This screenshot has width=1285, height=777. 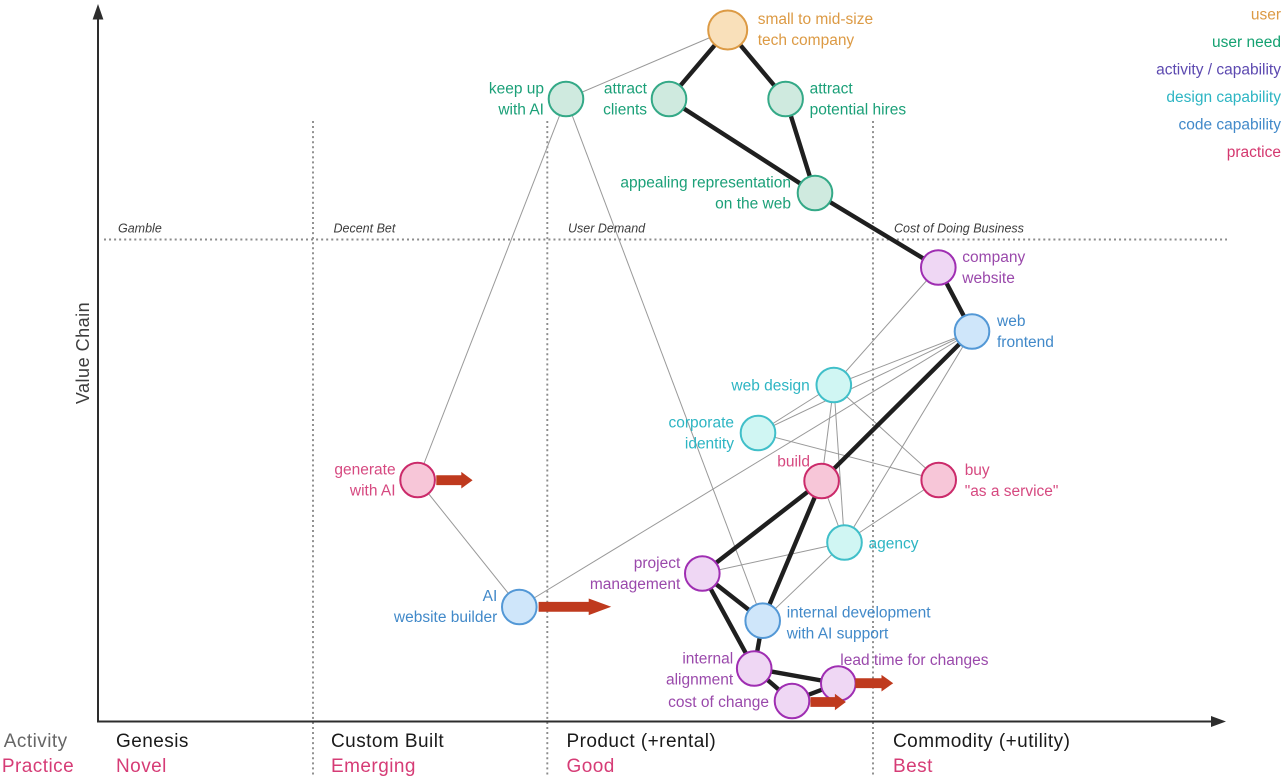 I want to click on svg-text: generate, so click(x=364, y=470).